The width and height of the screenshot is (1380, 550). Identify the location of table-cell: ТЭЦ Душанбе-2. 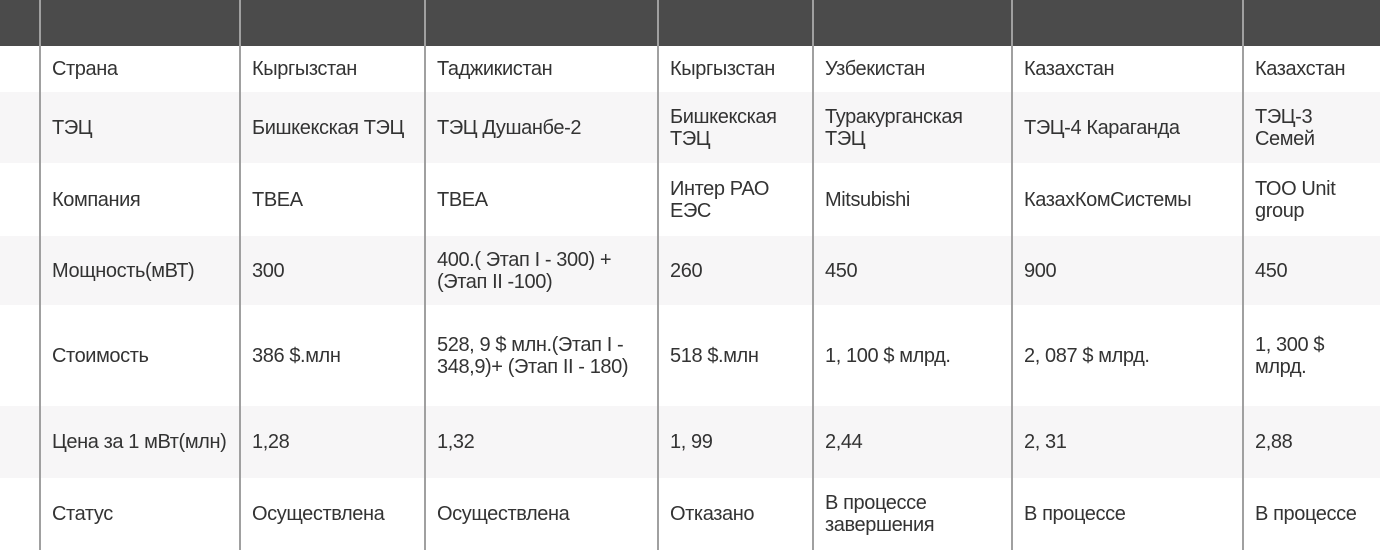
(541, 127).